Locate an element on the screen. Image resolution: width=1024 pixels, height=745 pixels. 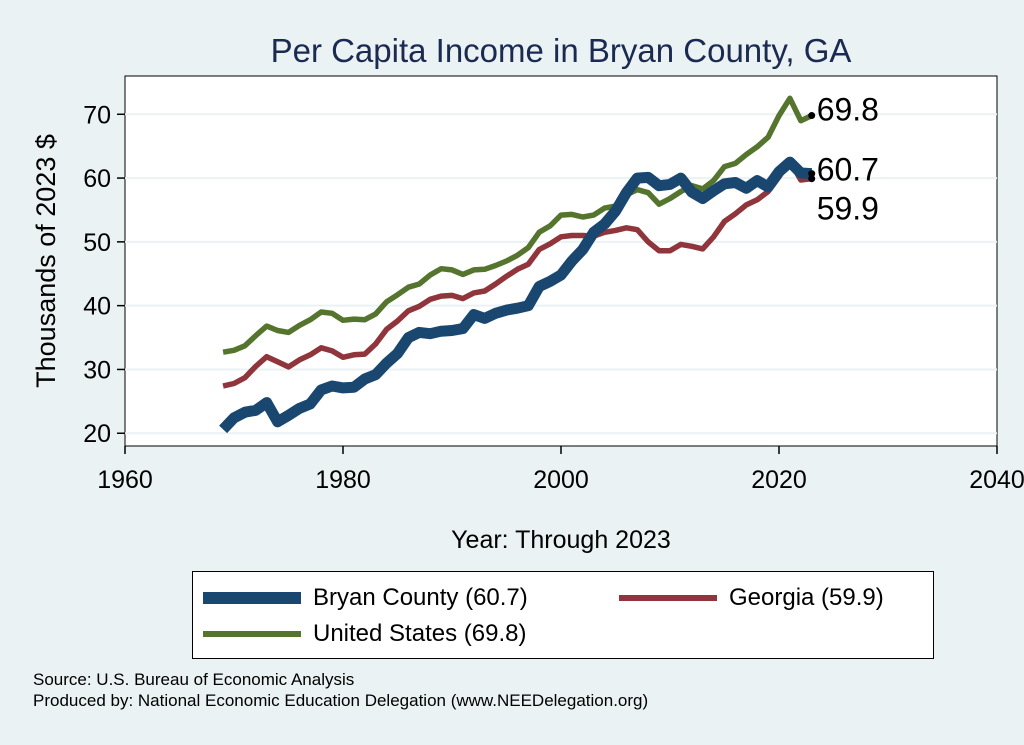
y-axis-label: Thousands of 2023 $ is located at coordinates (46, 261).